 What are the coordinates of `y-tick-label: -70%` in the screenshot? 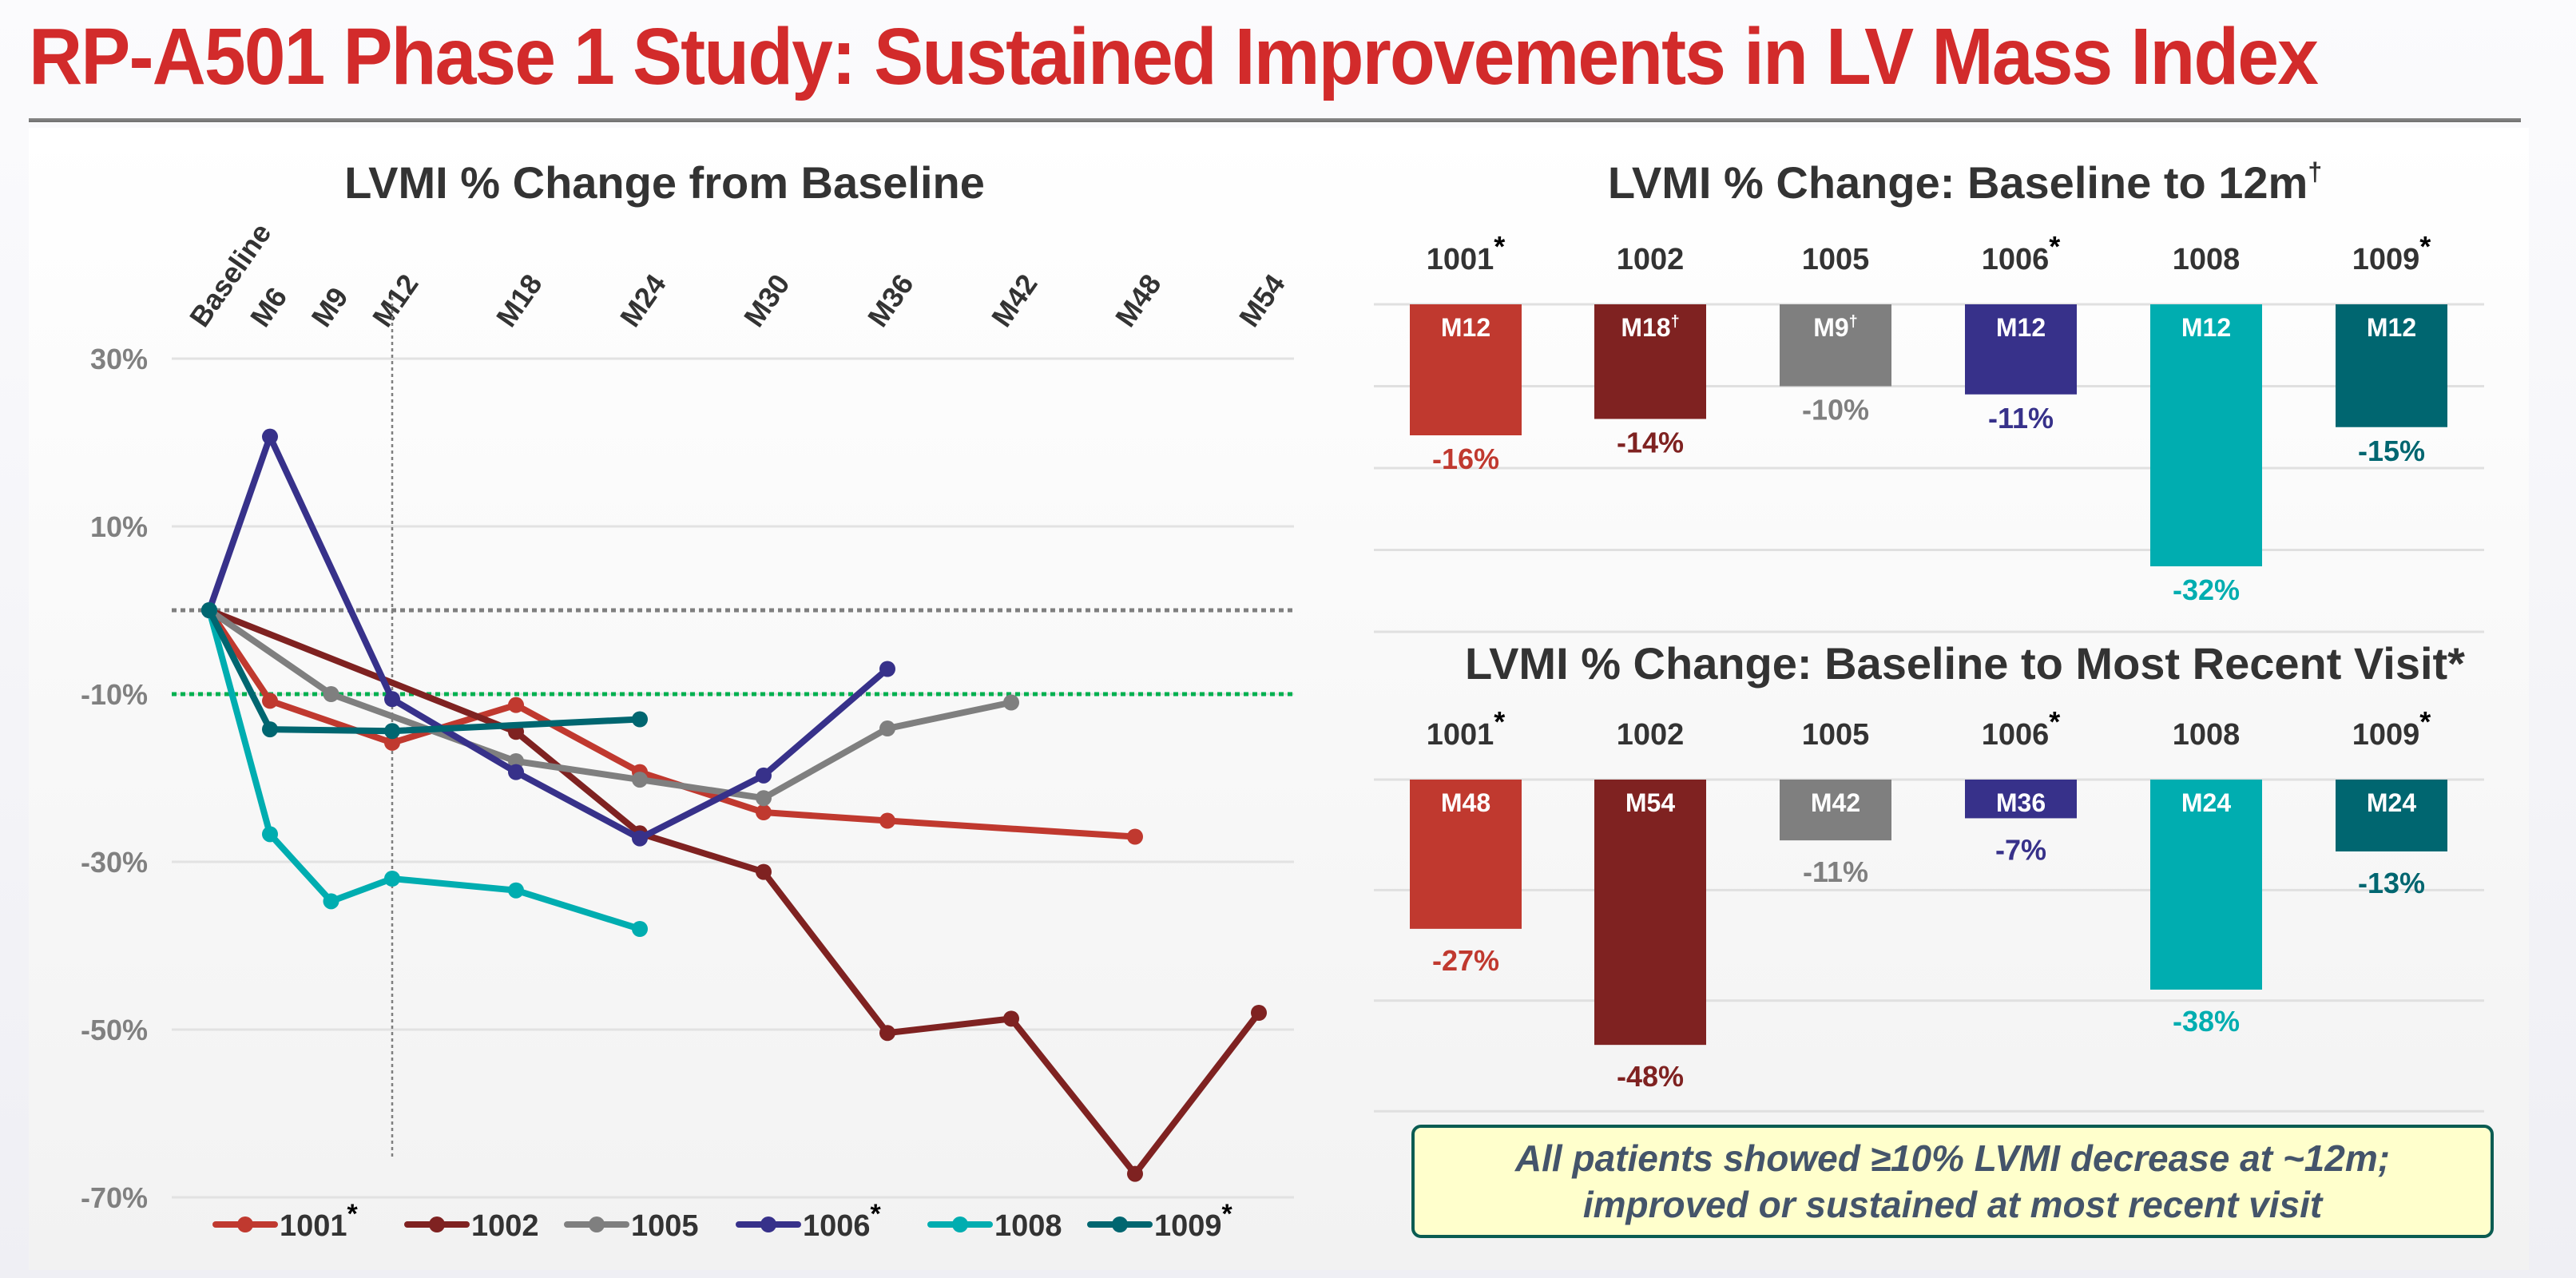 It's located at (115, 1197).